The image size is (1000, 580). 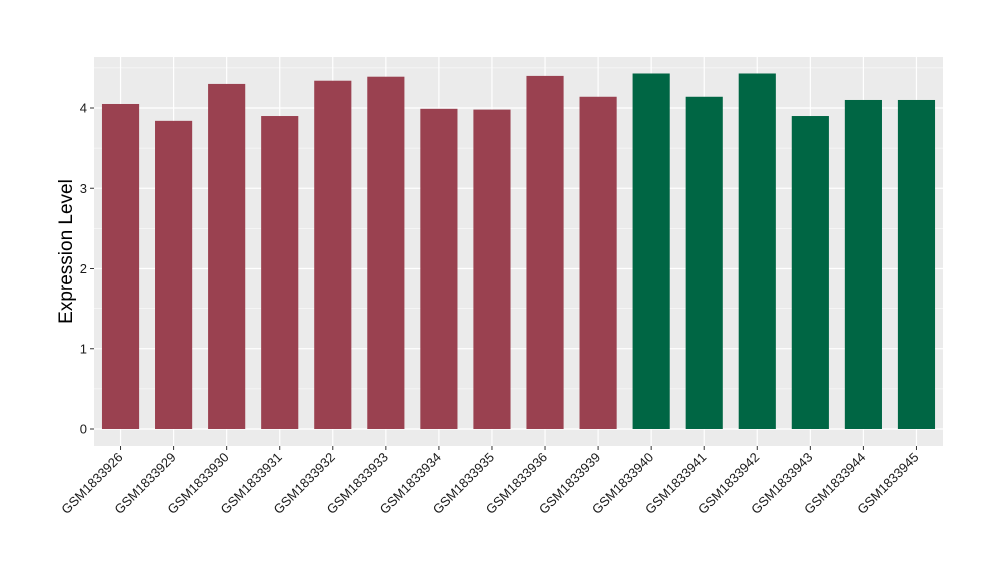 What do you see at coordinates (83, 268) in the screenshot?
I see `y-tick-label: 2` at bounding box center [83, 268].